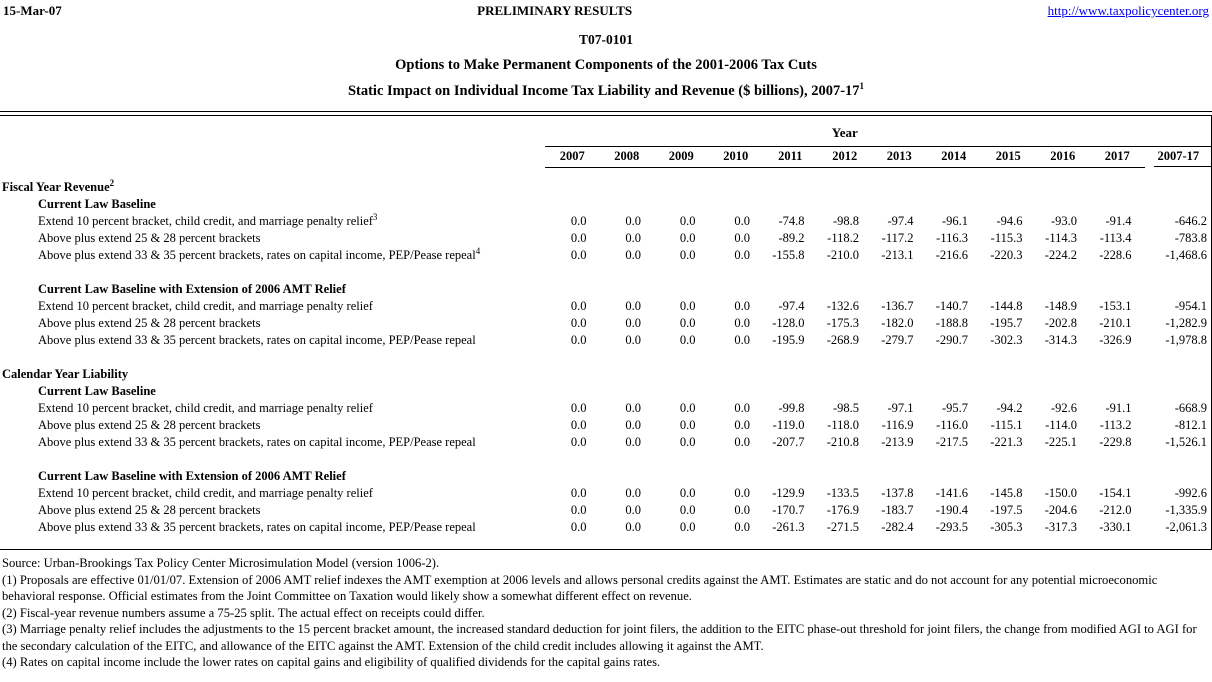 The width and height of the screenshot is (1212, 682). I want to click on value-cell: -98.5, so click(845, 408).